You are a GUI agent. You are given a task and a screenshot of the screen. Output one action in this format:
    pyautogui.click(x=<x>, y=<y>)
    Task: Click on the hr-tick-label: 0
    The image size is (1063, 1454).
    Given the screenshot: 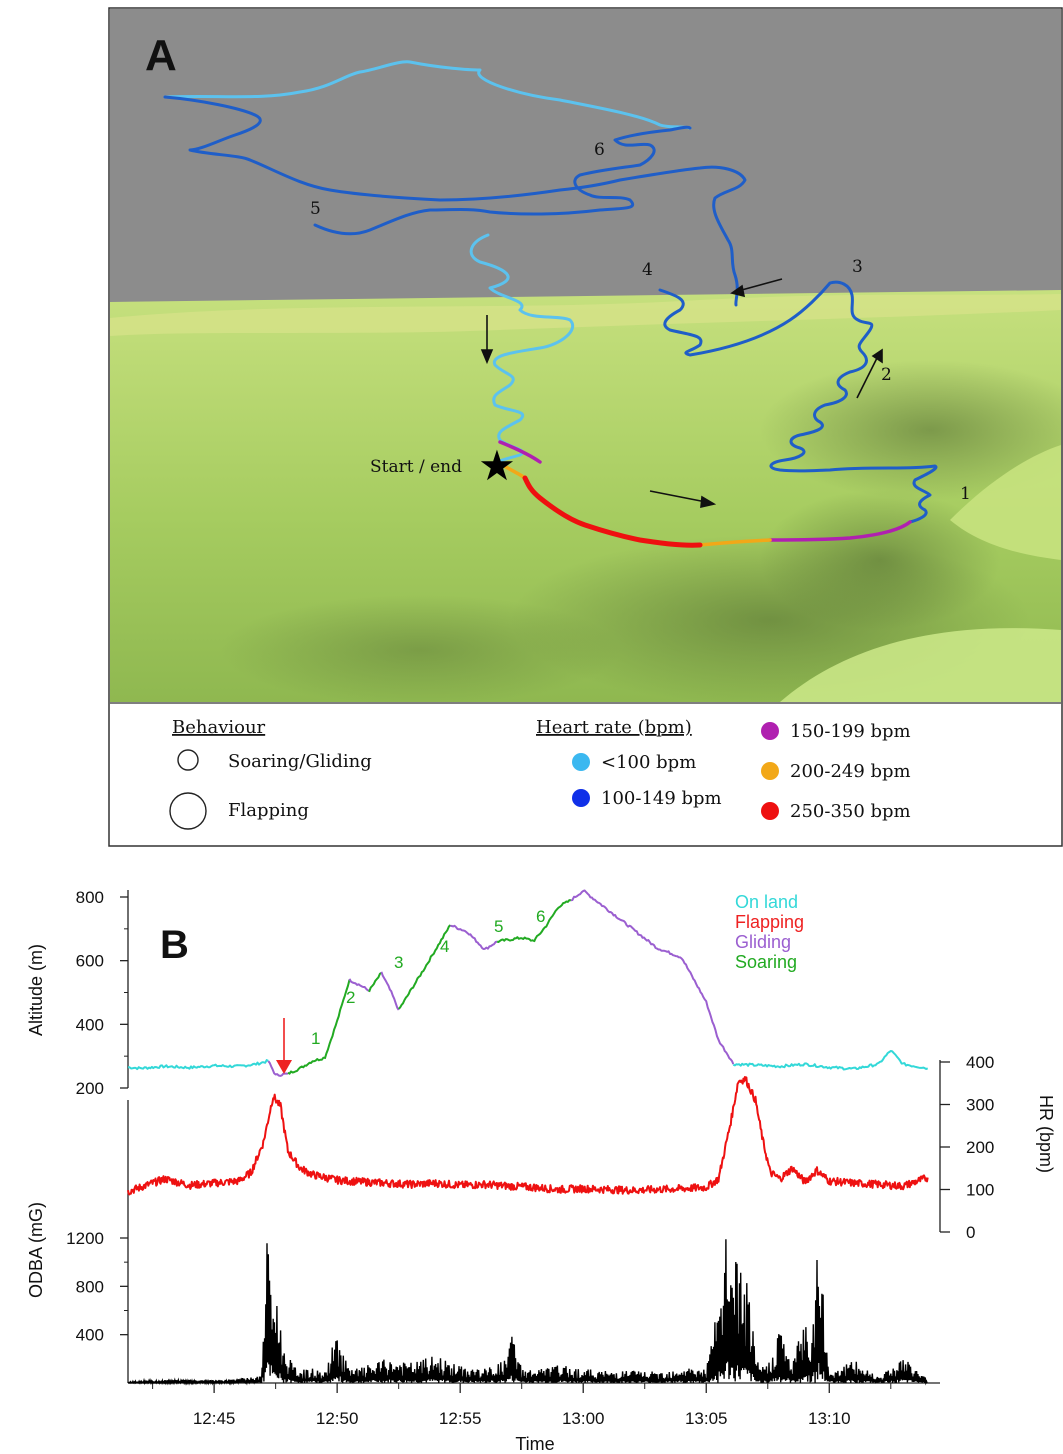 What is the action you would take?
    pyautogui.click(x=970, y=1232)
    